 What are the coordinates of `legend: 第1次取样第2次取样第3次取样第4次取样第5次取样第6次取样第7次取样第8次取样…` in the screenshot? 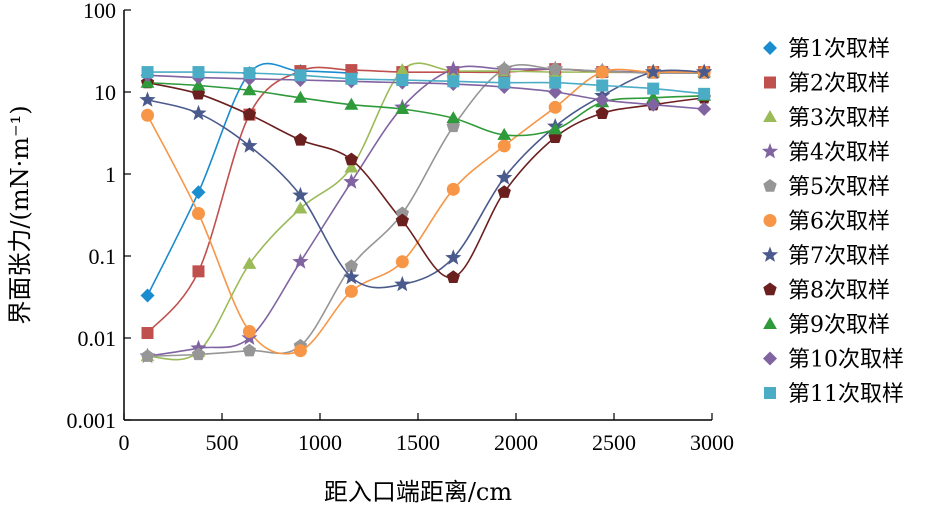 It's located at (832, 222).